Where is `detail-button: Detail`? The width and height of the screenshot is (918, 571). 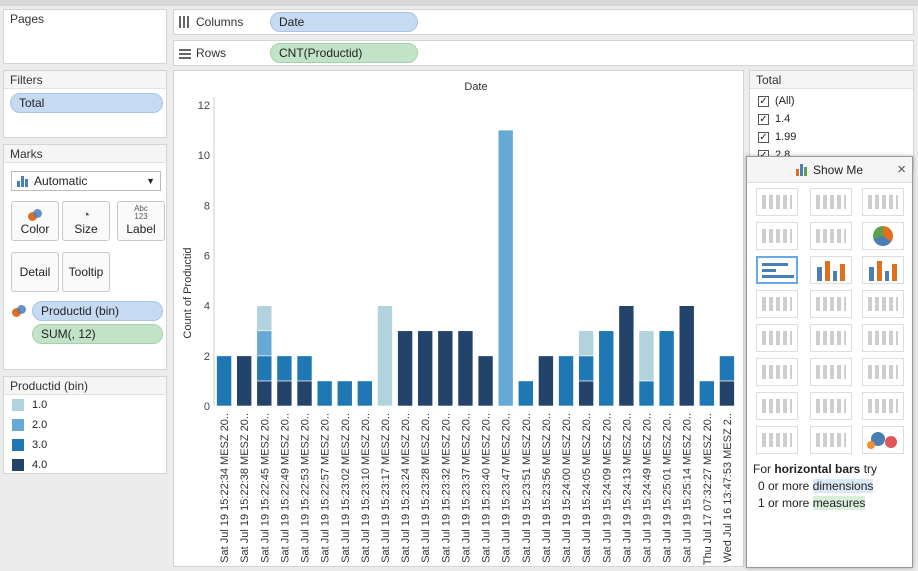
detail-button: Detail is located at coordinates (35, 272).